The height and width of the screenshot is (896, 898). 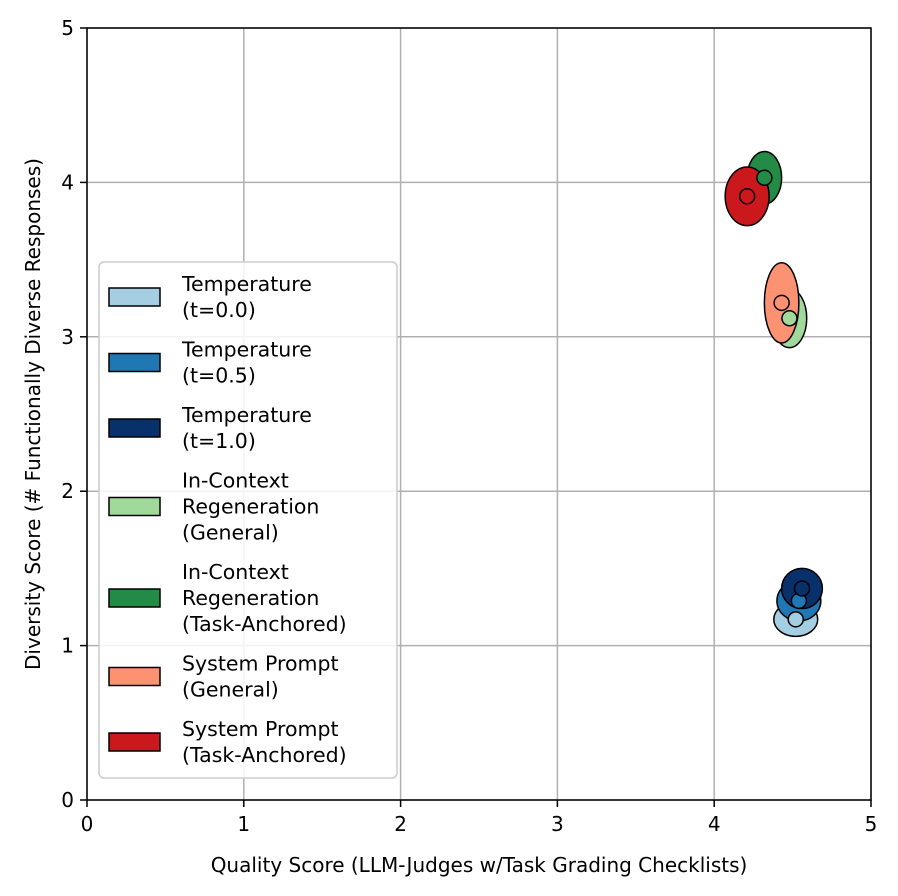 I want to click on y-tick-label: 2, so click(x=67, y=491).